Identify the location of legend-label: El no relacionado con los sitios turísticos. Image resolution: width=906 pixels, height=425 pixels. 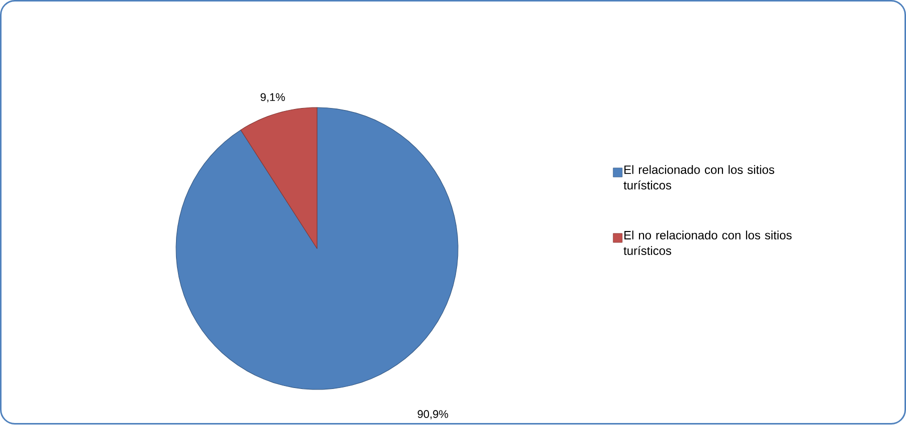
(708, 243).